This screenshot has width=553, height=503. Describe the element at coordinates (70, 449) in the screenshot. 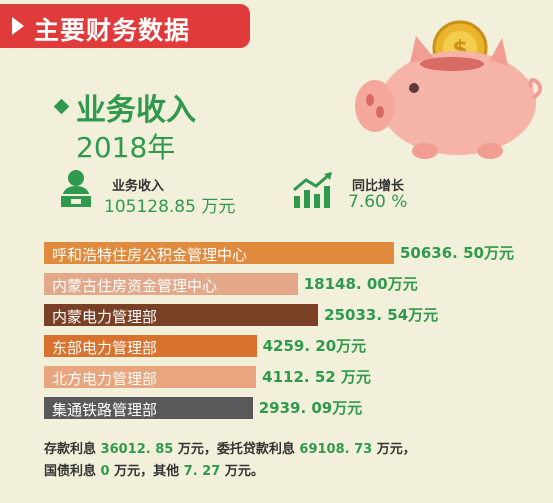

I see `footer-text: 存款利息` at that location.